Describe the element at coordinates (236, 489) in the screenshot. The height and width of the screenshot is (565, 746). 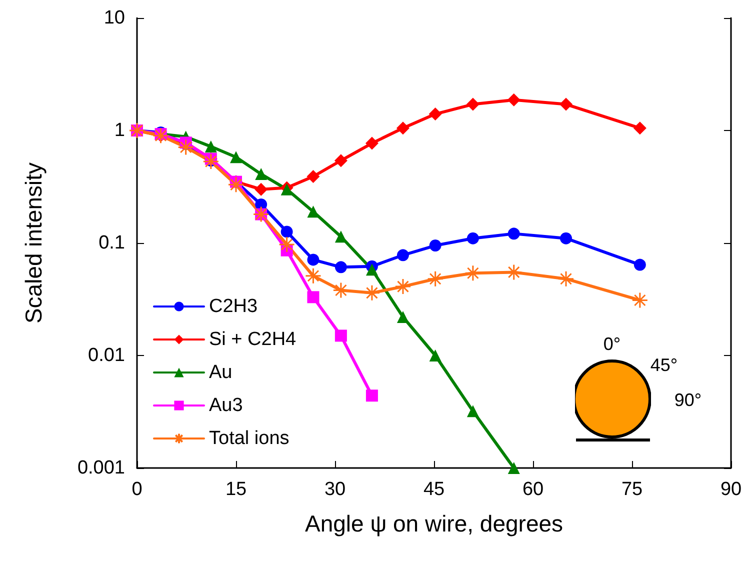
I see `x-tick-label: 15` at that location.